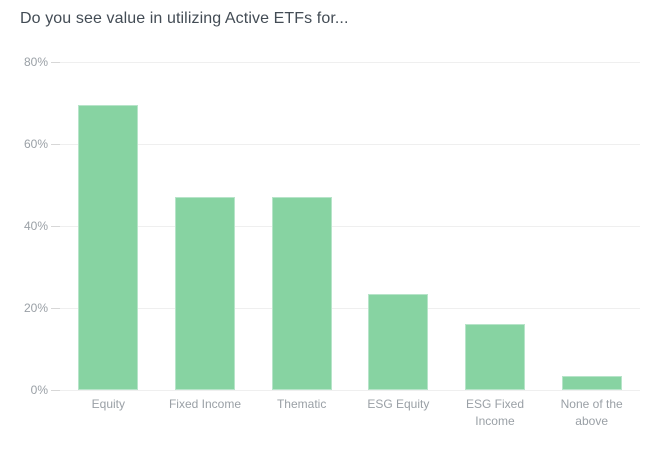  Describe the element at coordinates (494, 357) in the screenshot. I see `bar-esg-fixed-income` at that location.